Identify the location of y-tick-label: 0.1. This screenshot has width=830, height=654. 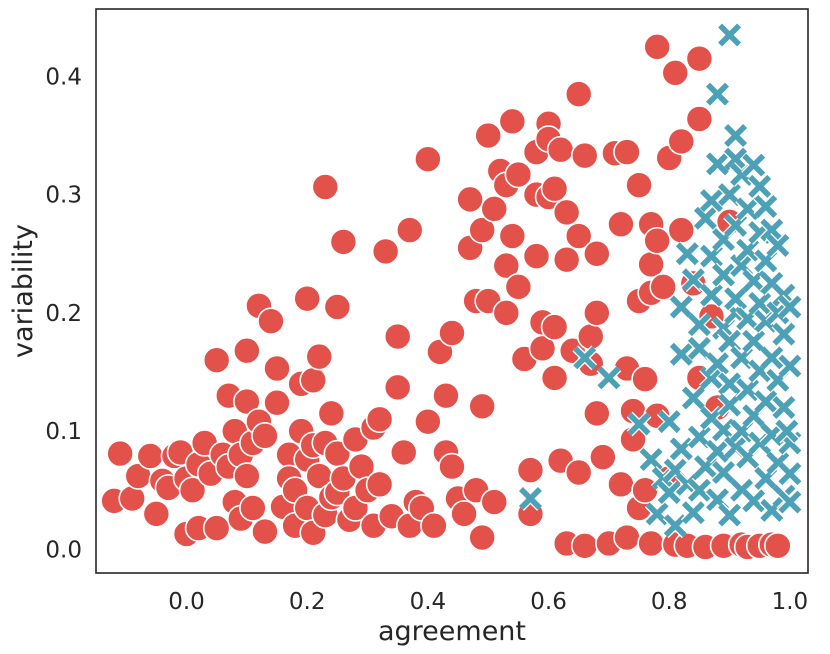
(63, 432).